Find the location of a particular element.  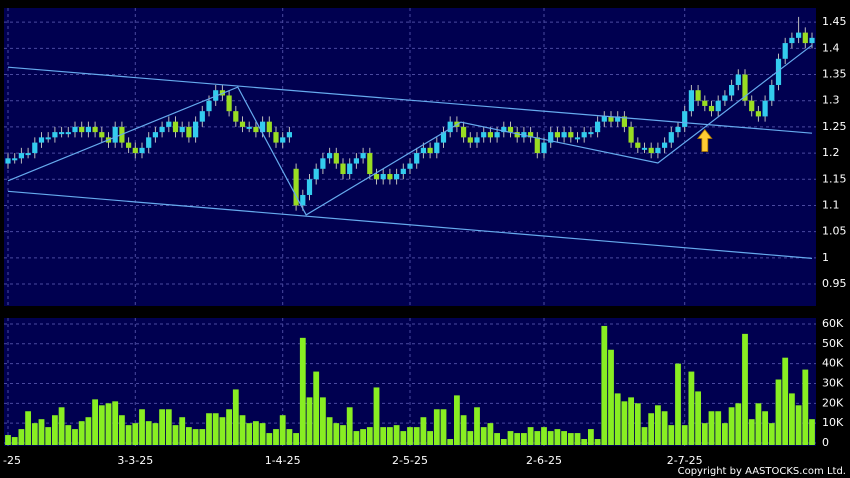

y-tick-label: 1.05 is located at coordinates (834, 231).